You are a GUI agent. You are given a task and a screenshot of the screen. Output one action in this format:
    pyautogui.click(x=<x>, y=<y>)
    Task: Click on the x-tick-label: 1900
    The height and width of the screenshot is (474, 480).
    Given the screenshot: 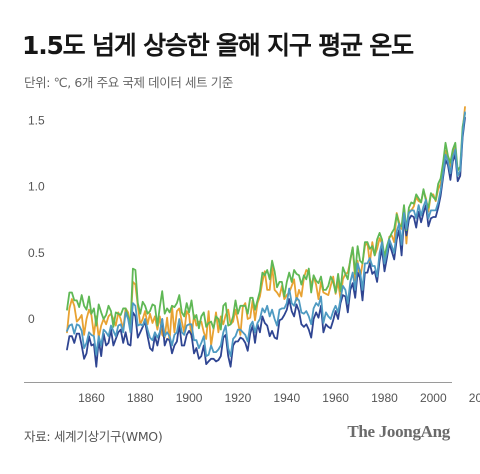 What is the action you would take?
    pyautogui.click(x=189, y=398)
    